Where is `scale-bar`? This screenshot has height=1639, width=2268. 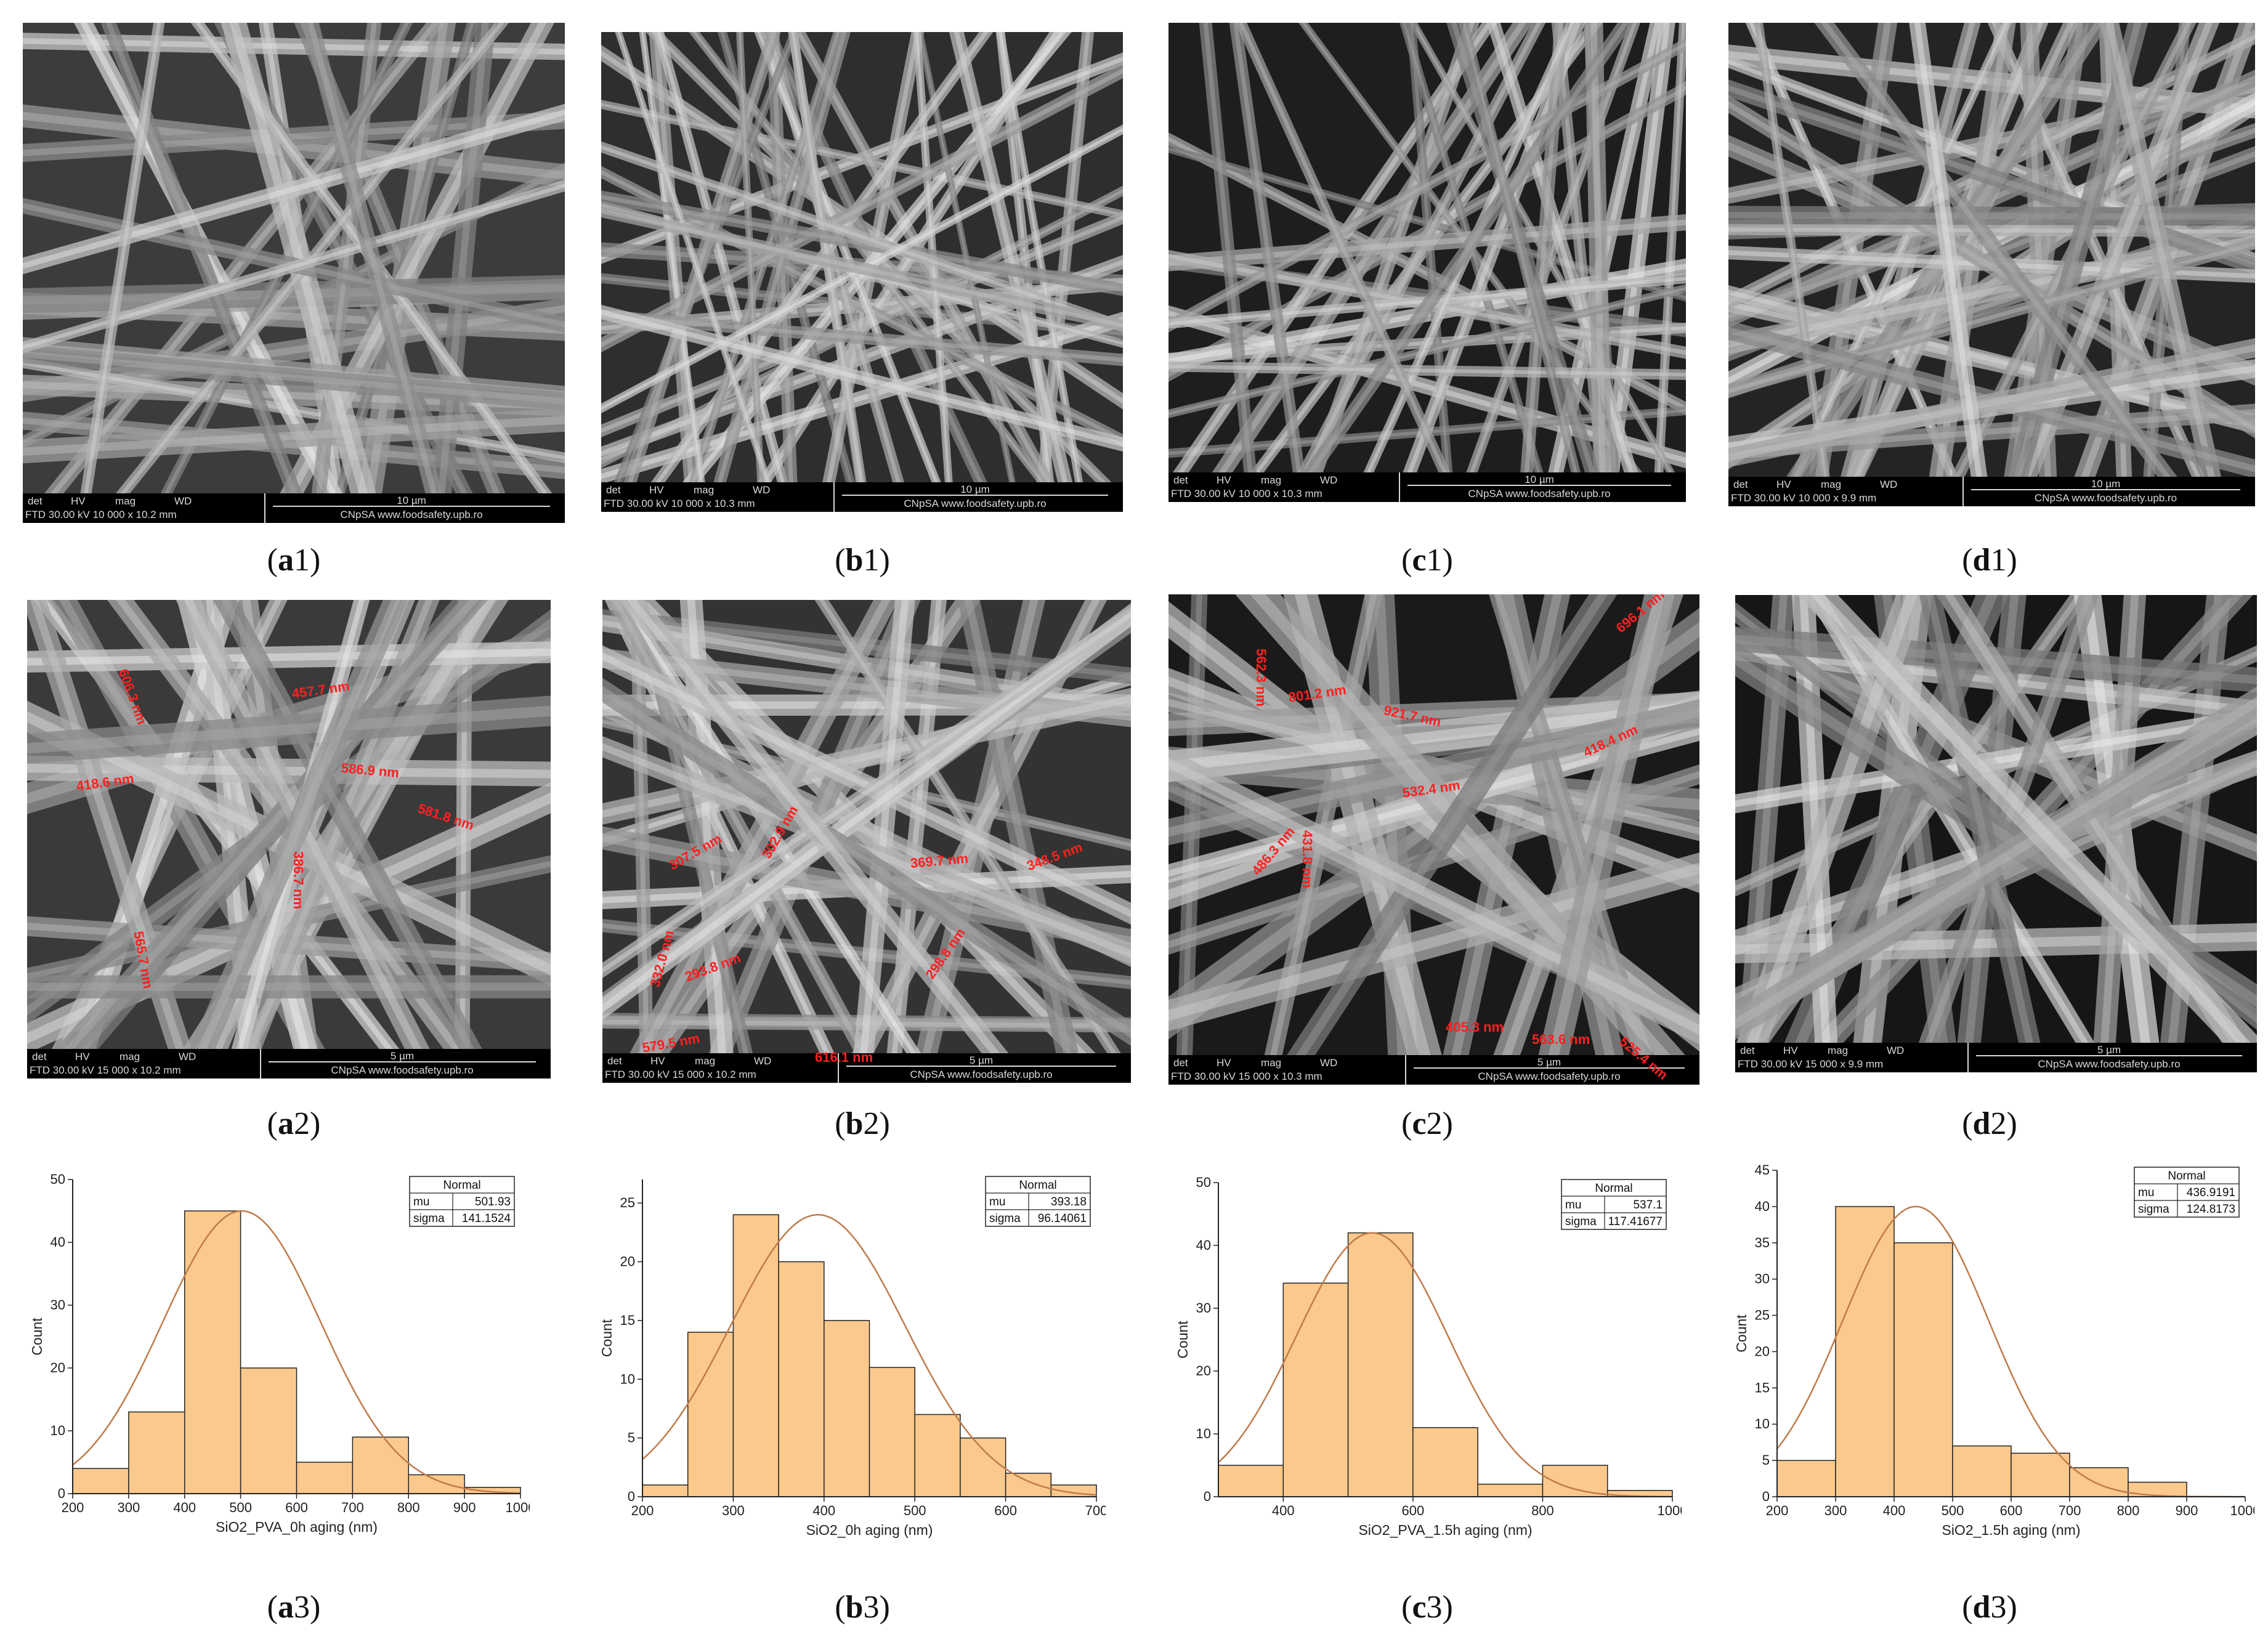 scale-bar is located at coordinates (975, 496).